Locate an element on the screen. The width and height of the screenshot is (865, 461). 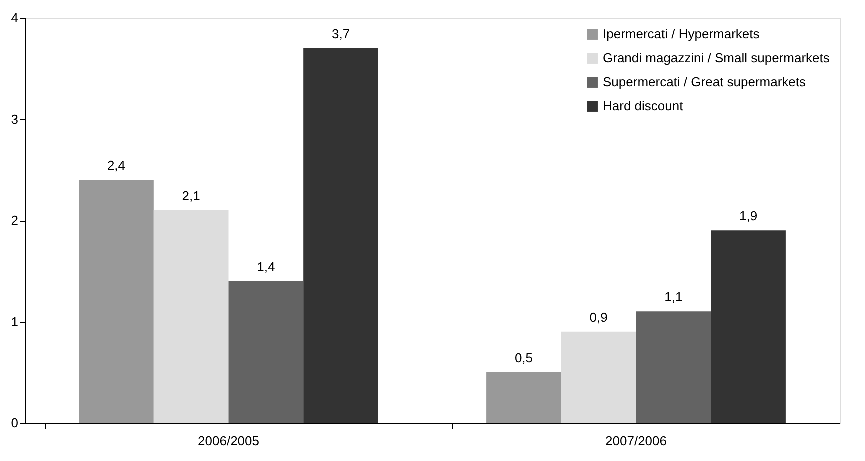
y-tick-label: 3 is located at coordinates (14, 119).